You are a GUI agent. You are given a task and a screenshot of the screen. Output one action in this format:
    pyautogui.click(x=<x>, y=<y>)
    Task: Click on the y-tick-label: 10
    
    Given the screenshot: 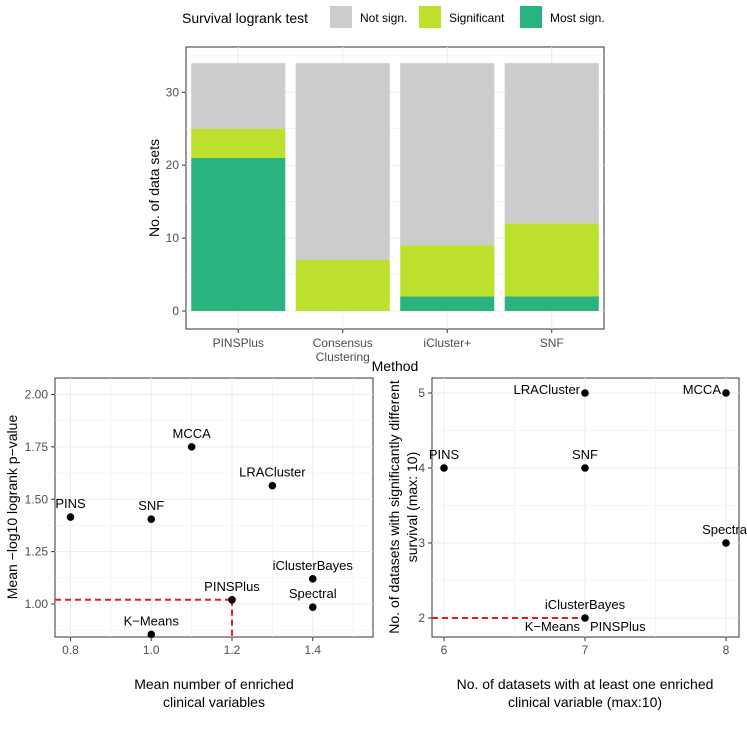 What is the action you would take?
    pyautogui.click(x=173, y=238)
    